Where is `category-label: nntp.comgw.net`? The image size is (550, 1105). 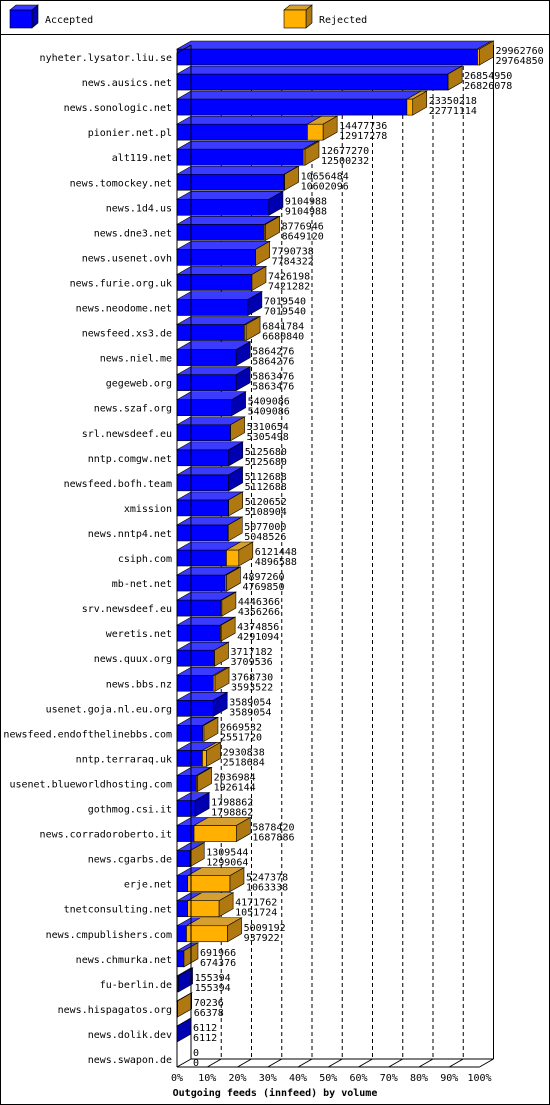
category-label: nntp.comgw.net is located at coordinates (130, 459).